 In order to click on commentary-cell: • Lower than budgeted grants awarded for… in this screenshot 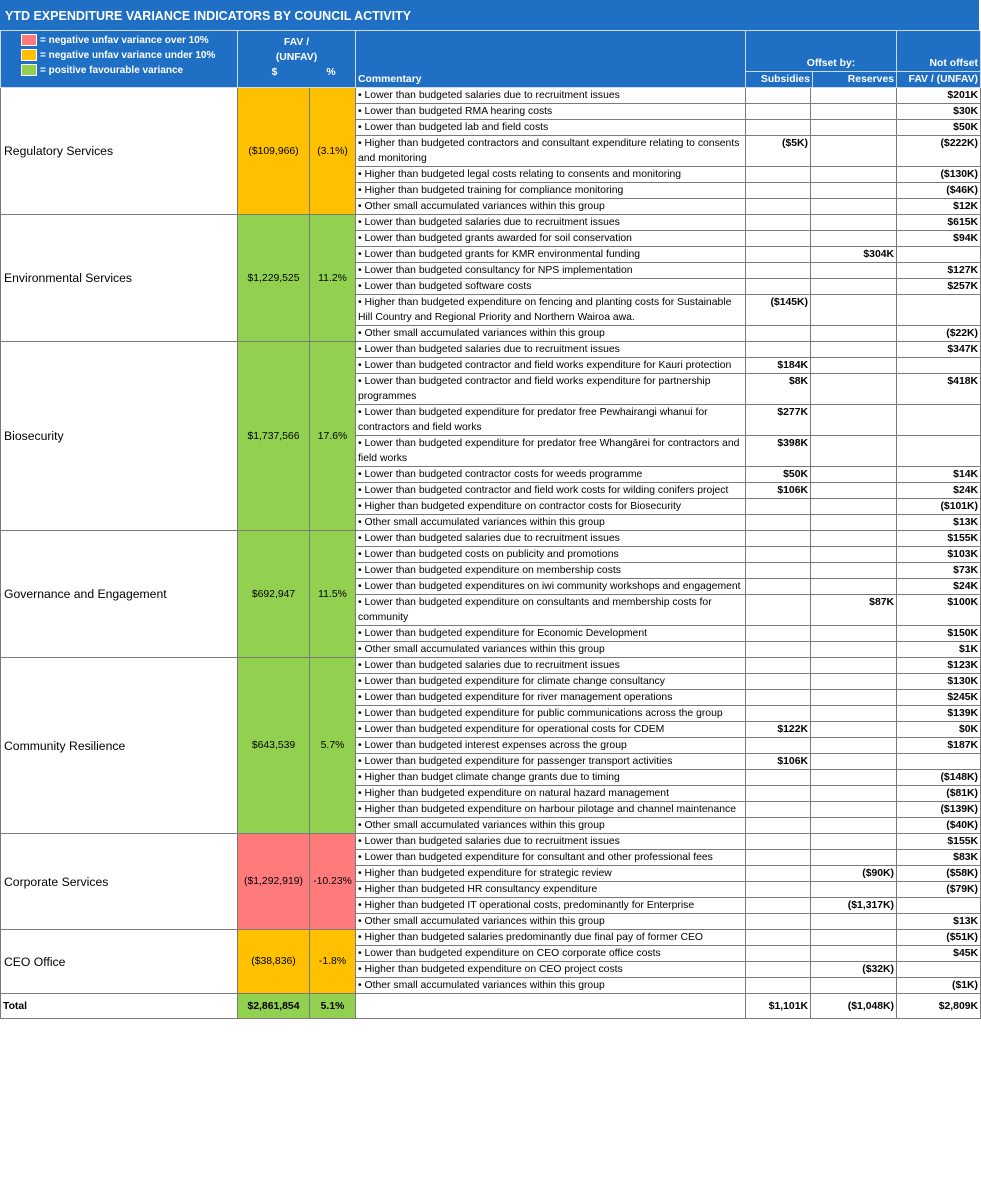, I will do `click(550, 238)`.